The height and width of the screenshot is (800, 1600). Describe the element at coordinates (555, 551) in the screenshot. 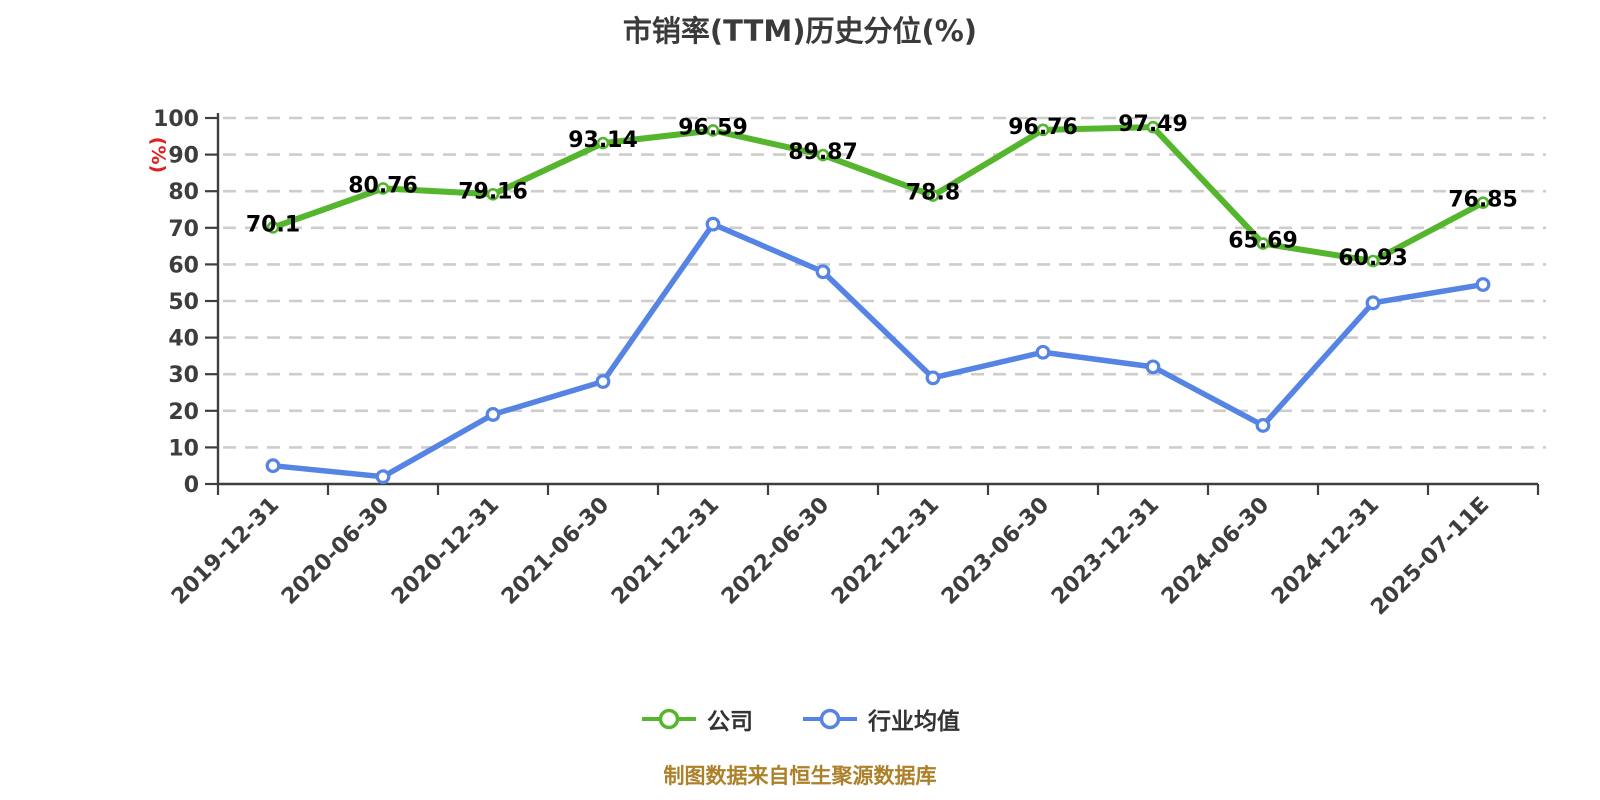

I see `x-tick-label: 2021-06-30` at that location.